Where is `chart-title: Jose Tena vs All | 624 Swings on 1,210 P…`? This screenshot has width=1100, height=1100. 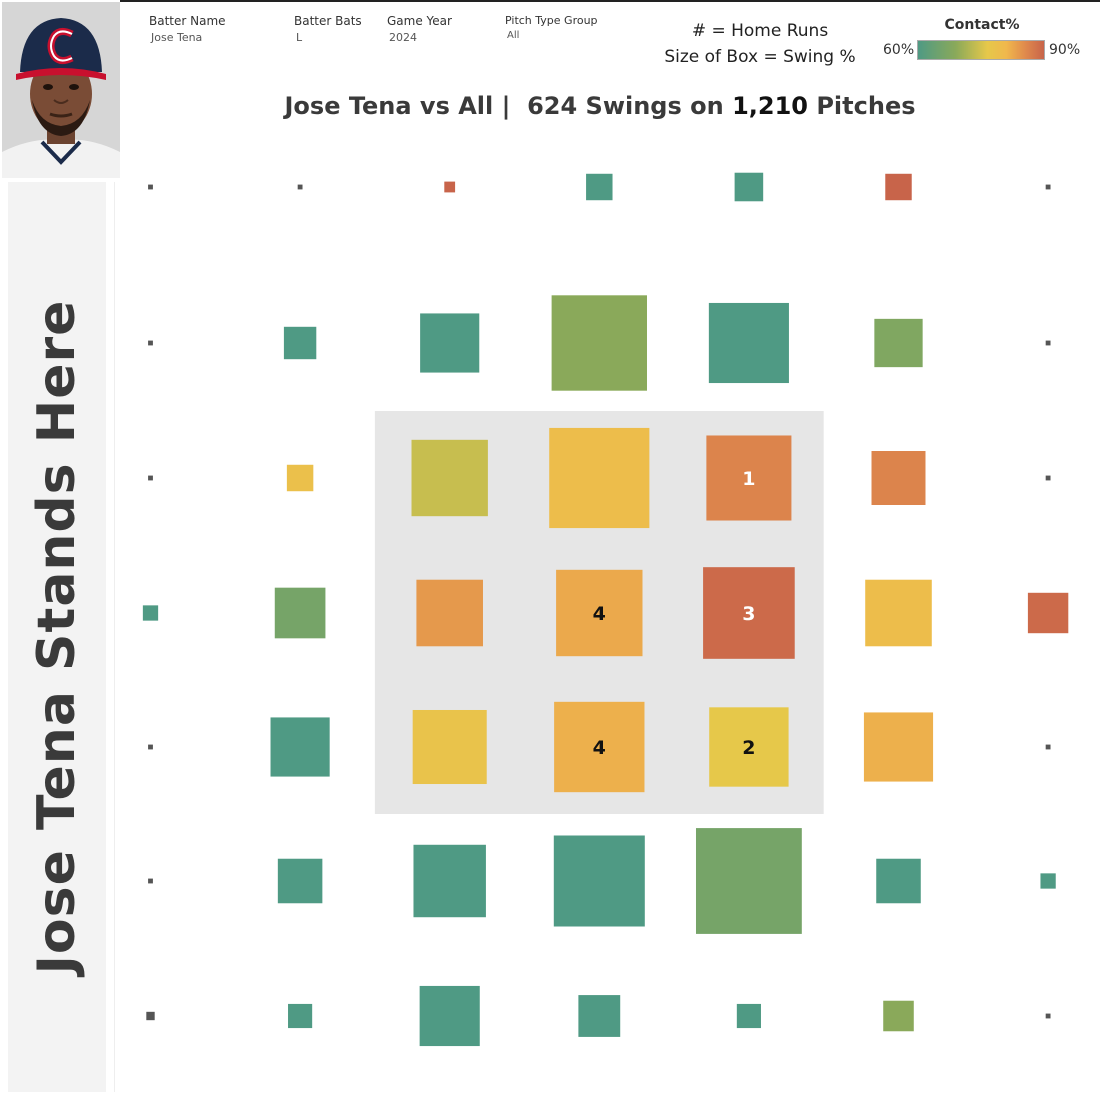
chart-title: Jose Tena vs All | 624 Swings on 1,210 P… is located at coordinates (550, 106).